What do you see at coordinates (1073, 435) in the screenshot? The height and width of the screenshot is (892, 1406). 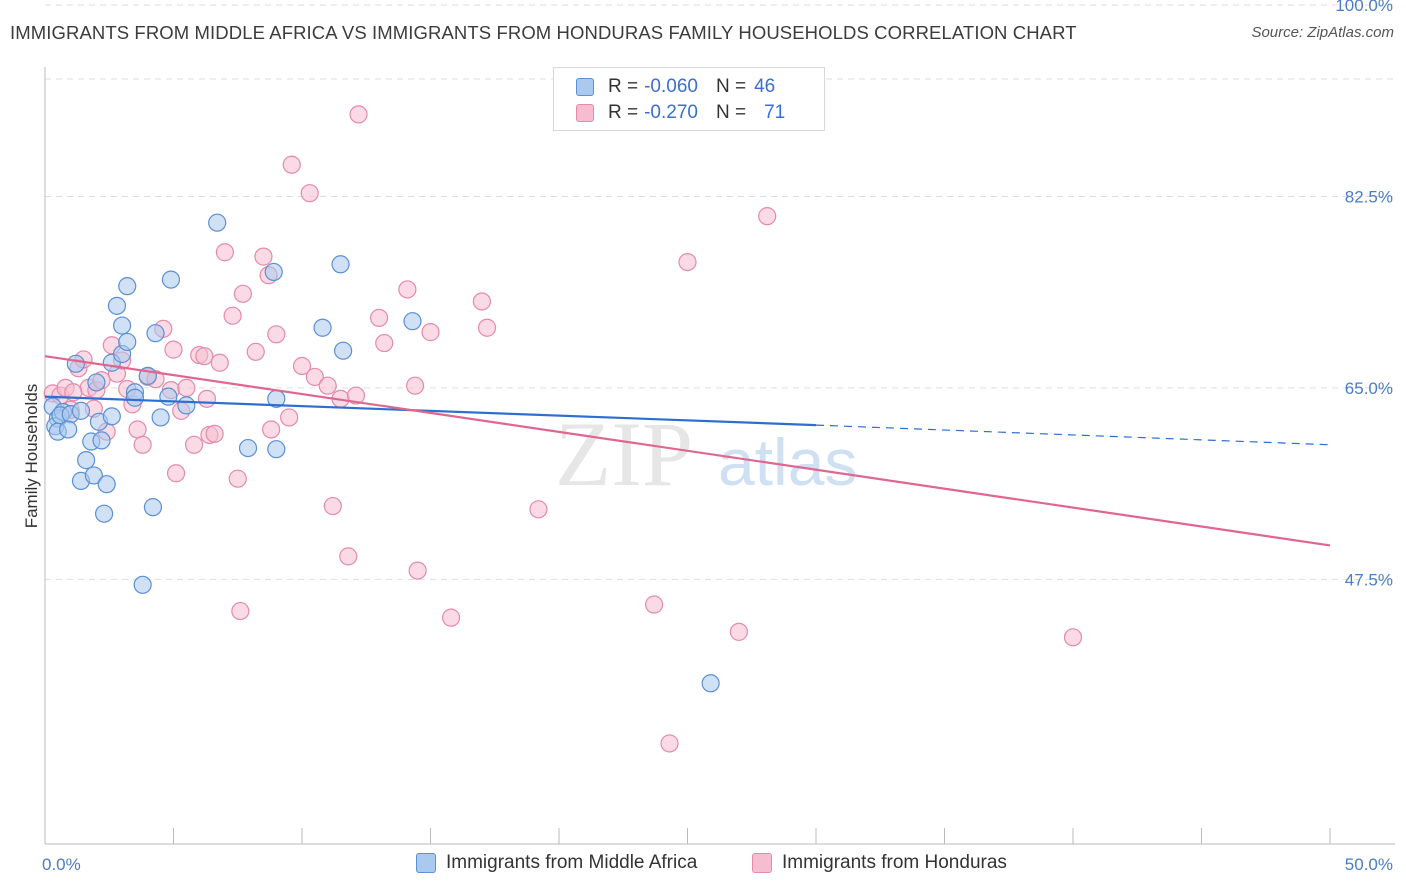 I see `middle-africa-trendline-extension` at bounding box center [1073, 435].